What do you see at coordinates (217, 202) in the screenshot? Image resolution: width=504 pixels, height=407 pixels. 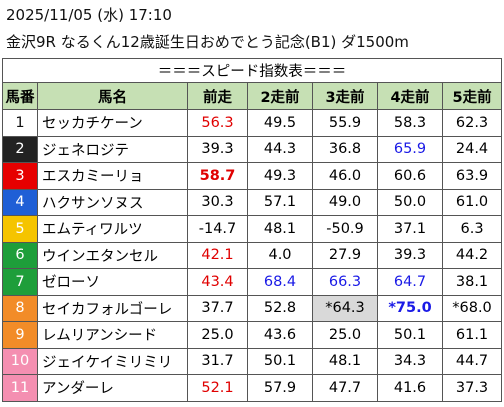 I see `speed-index: 30.3` at bounding box center [217, 202].